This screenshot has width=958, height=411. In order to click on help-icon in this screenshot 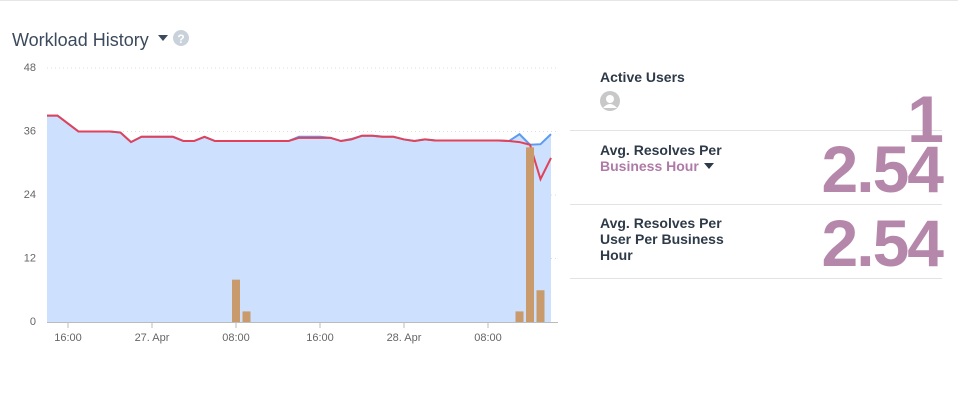, I will do `click(180, 38)`.